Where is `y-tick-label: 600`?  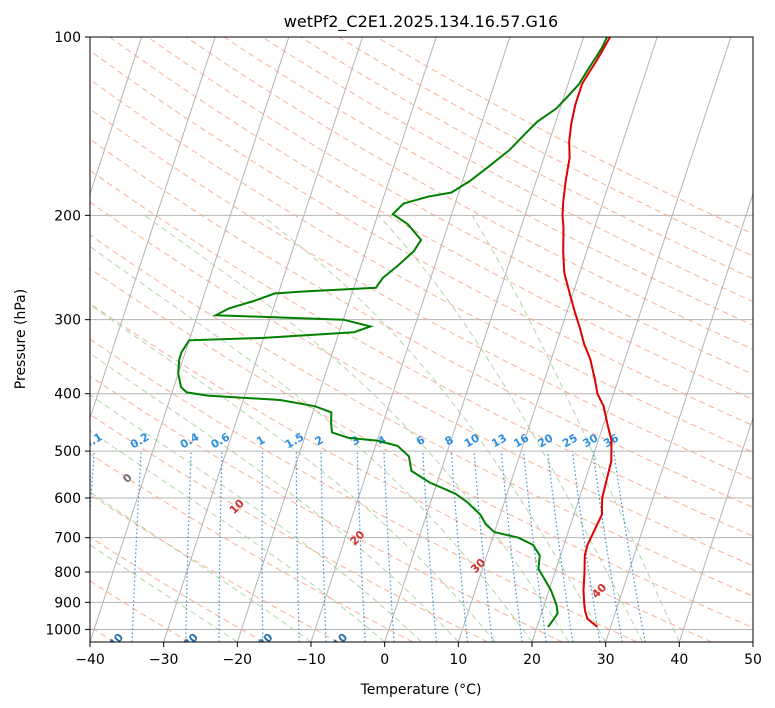
y-tick-label: 600 is located at coordinates (67, 499).